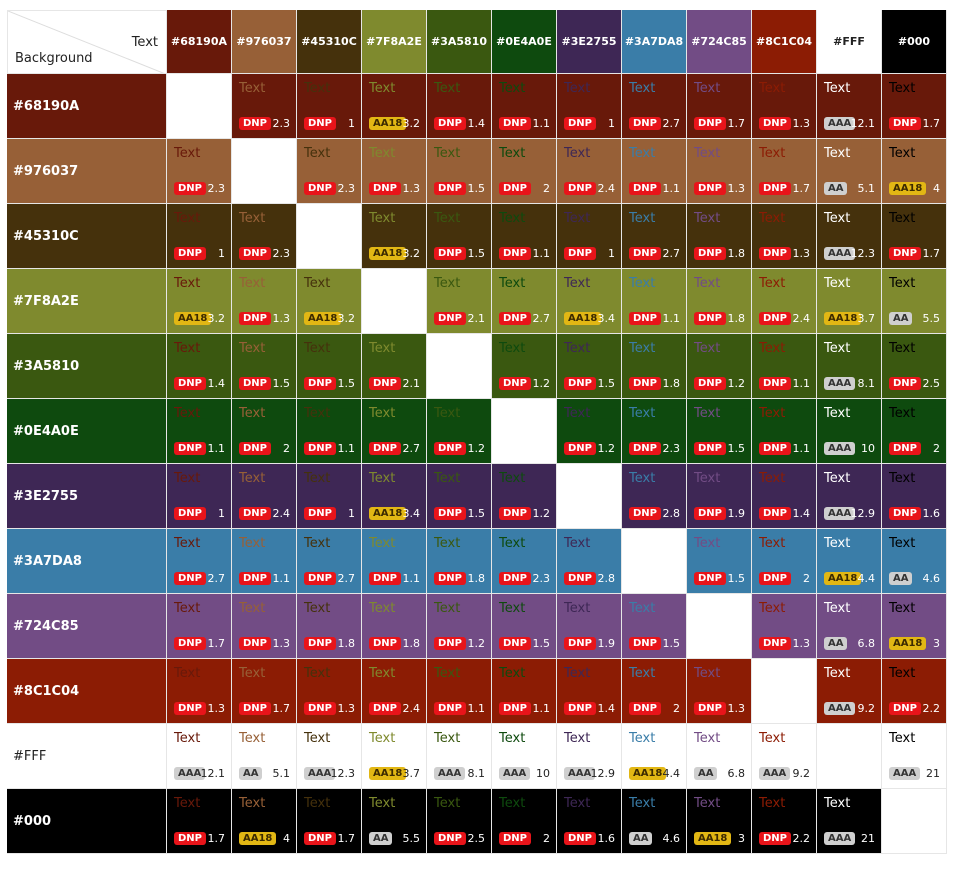 The width and height of the screenshot is (971, 875). What do you see at coordinates (849, 301) in the screenshot?
I see `contrast-cell: Text AA18 3.7` at bounding box center [849, 301].